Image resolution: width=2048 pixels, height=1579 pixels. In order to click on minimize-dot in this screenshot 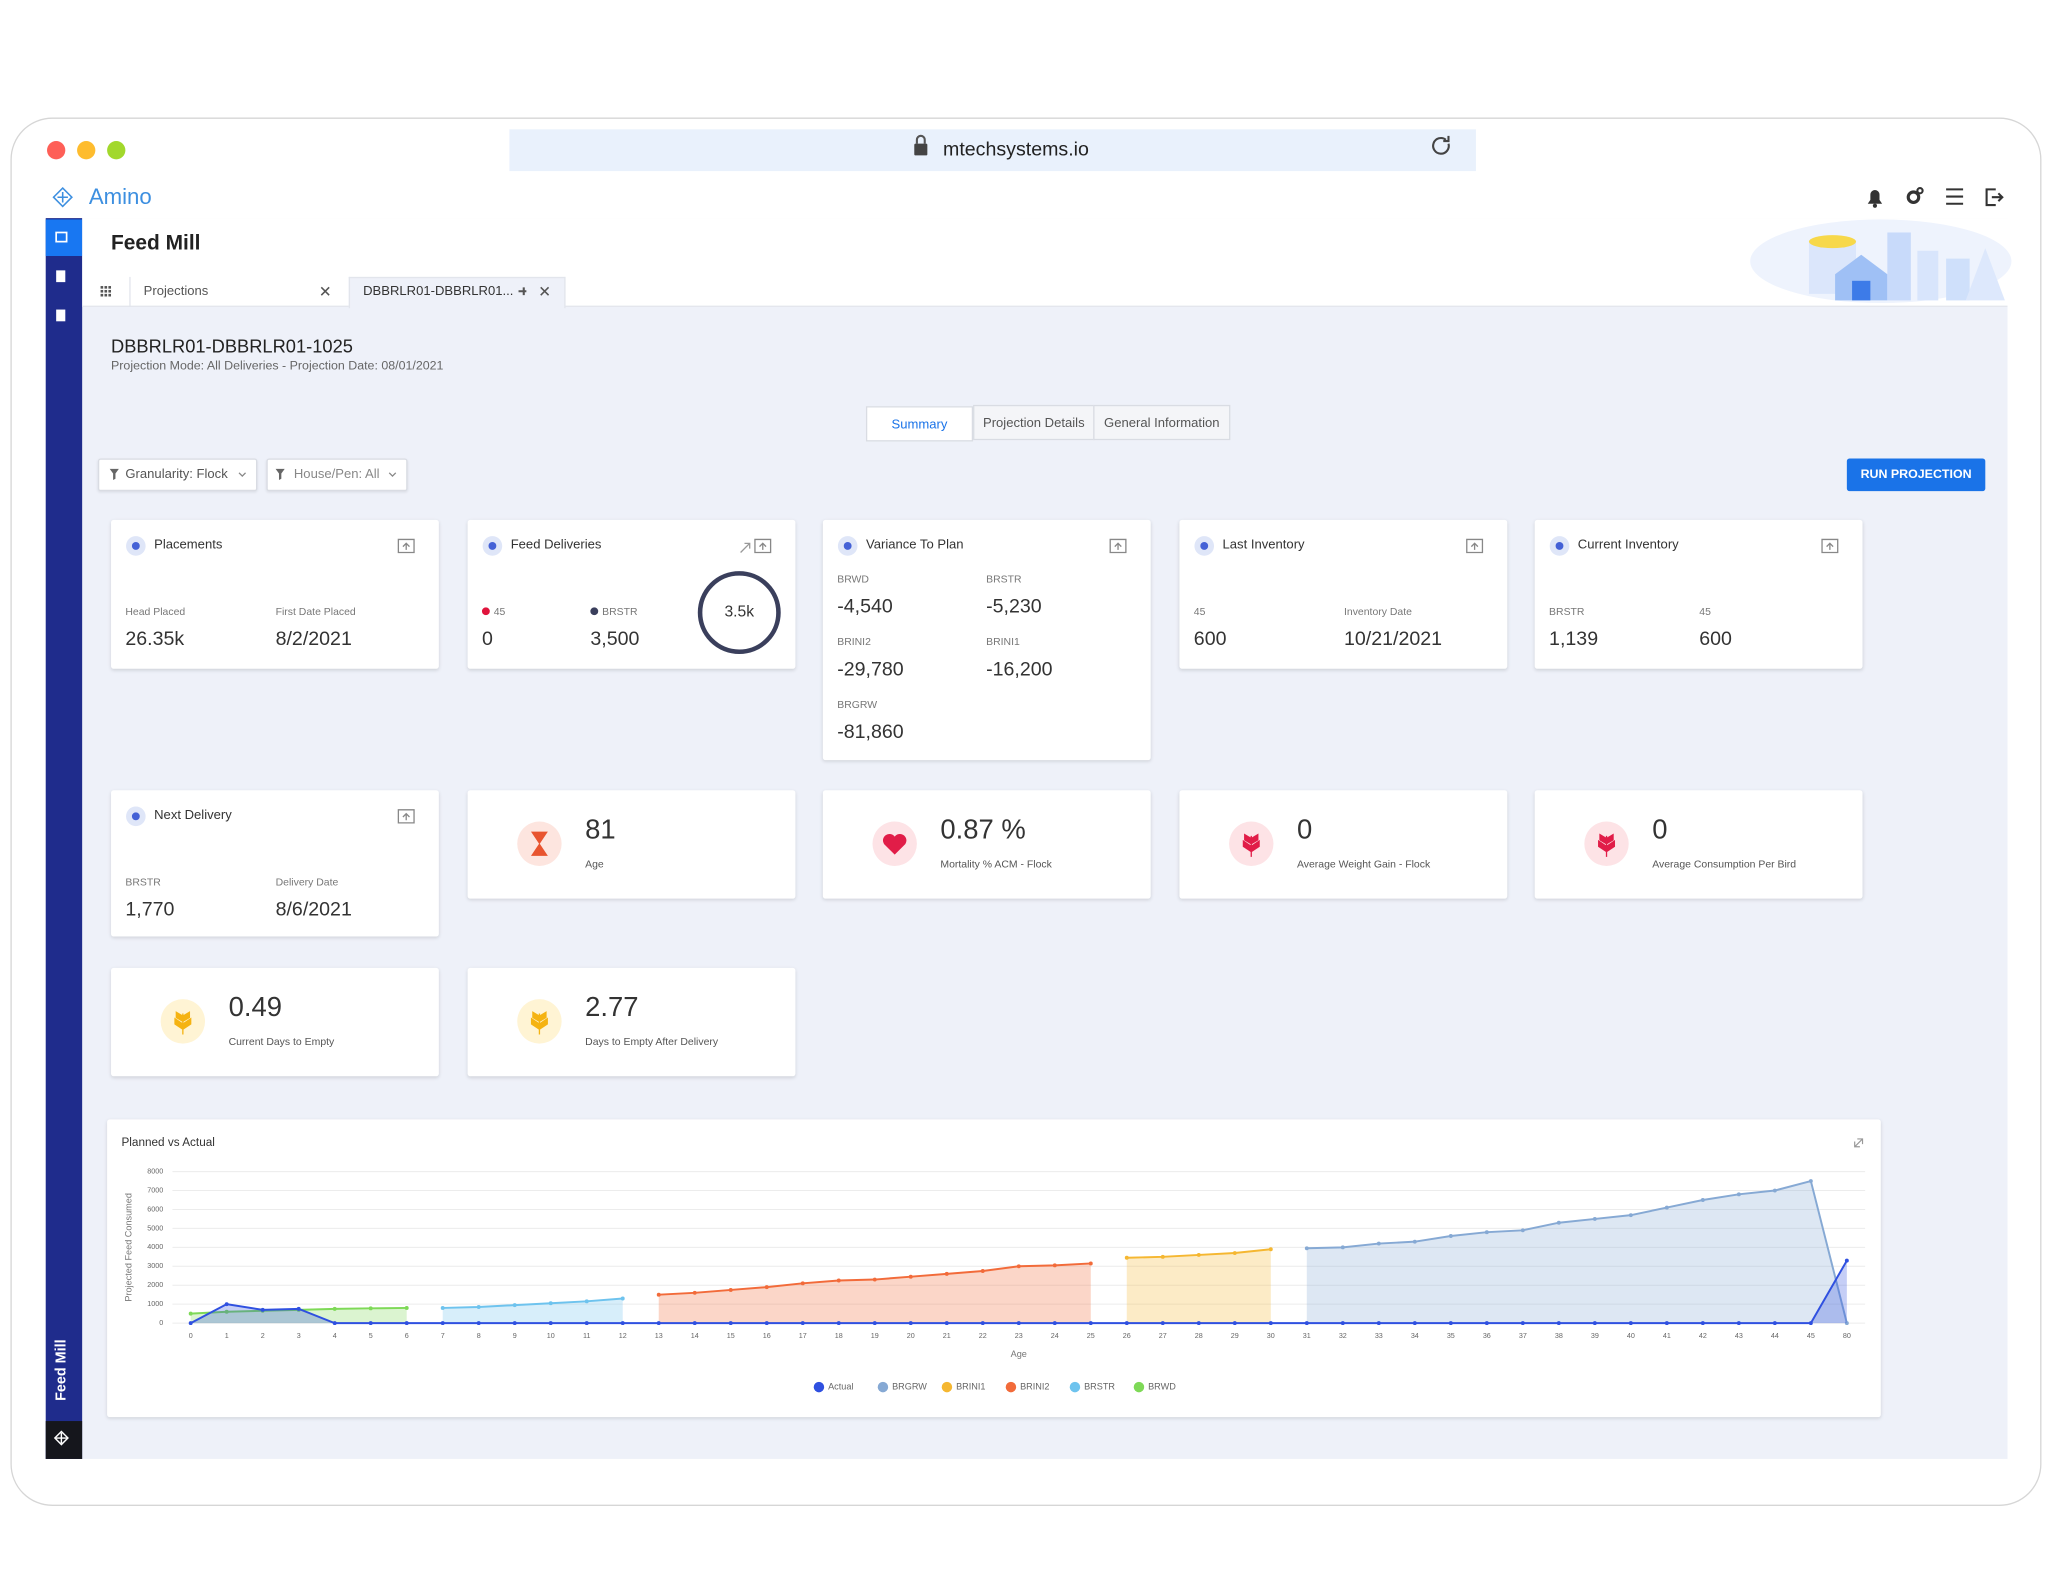, I will do `click(86, 150)`.